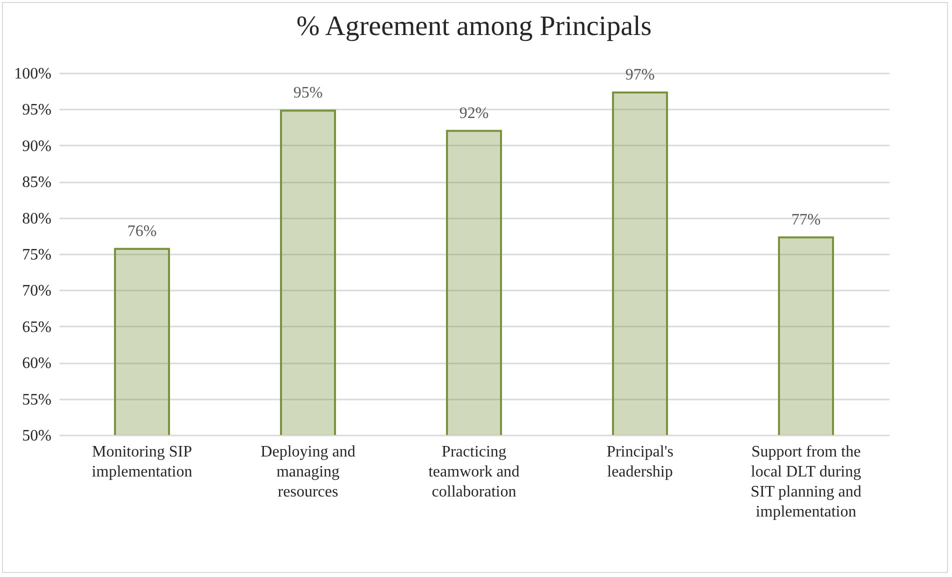 The image size is (952, 577). What do you see at coordinates (806, 219) in the screenshot?
I see `data-label: 77%` at bounding box center [806, 219].